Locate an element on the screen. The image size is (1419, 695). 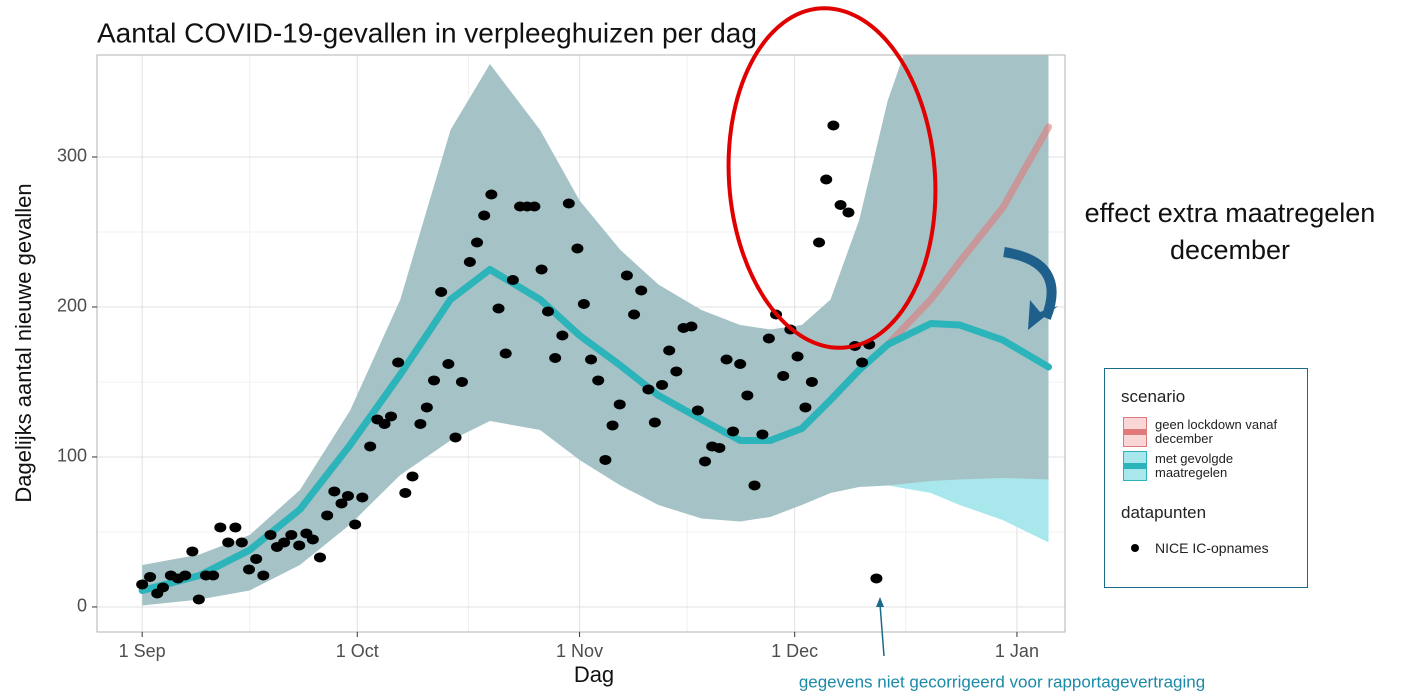
legend-entry: NICE IC-opnames is located at coordinates (1210, 548).